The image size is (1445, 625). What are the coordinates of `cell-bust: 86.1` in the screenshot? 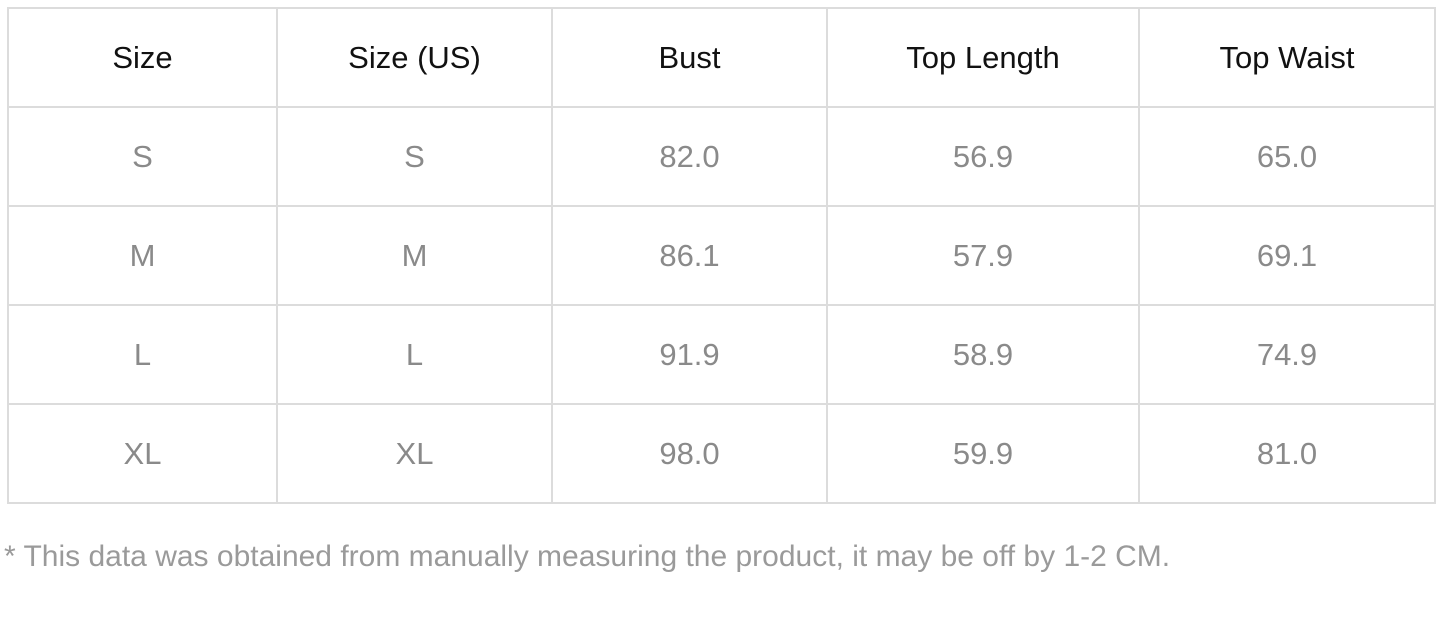 It's located at (689, 255).